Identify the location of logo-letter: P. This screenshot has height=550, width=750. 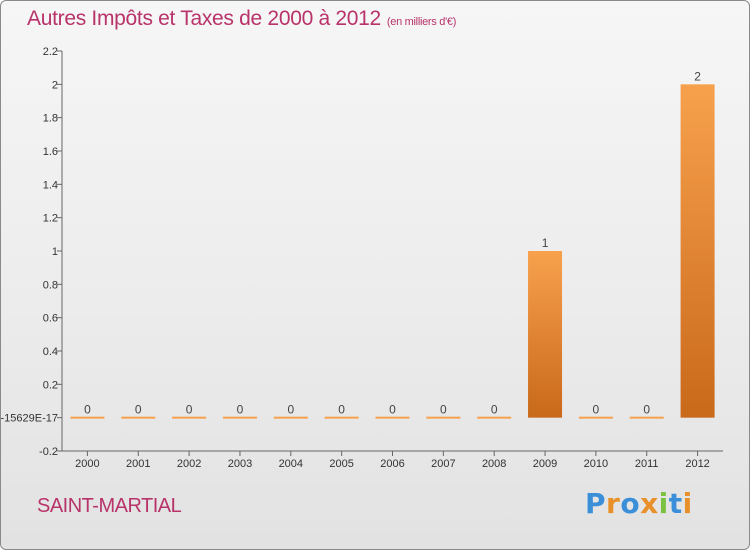
(596, 503).